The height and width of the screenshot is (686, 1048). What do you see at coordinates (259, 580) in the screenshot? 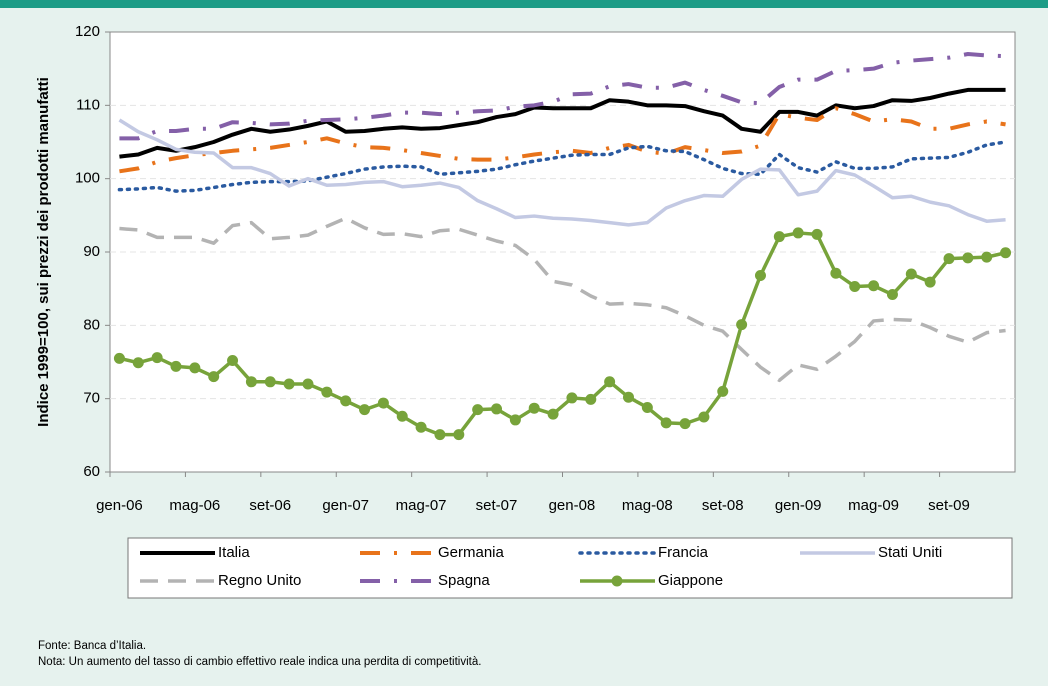
I see `legend-label: Regno Unito` at bounding box center [259, 580].